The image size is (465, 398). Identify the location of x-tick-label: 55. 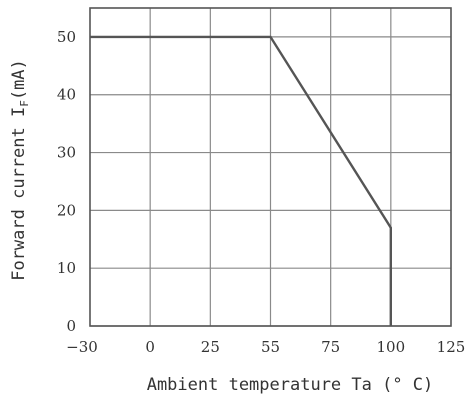
(270, 347).